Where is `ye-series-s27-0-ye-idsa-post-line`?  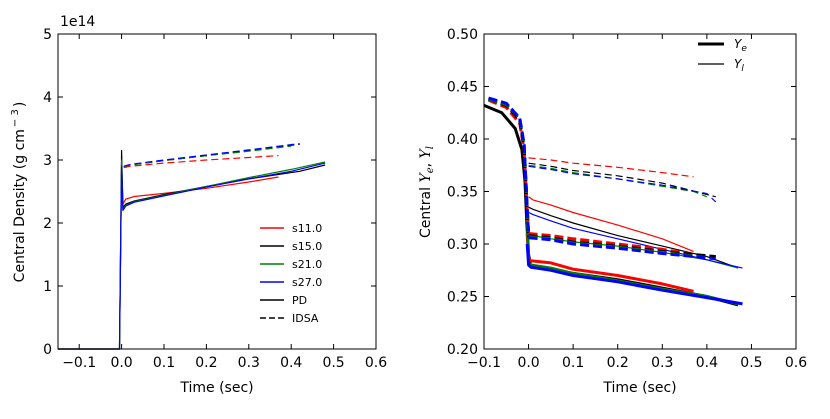
ye-series-s27-0-ye-idsa-post-line is located at coordinates (622, 248).